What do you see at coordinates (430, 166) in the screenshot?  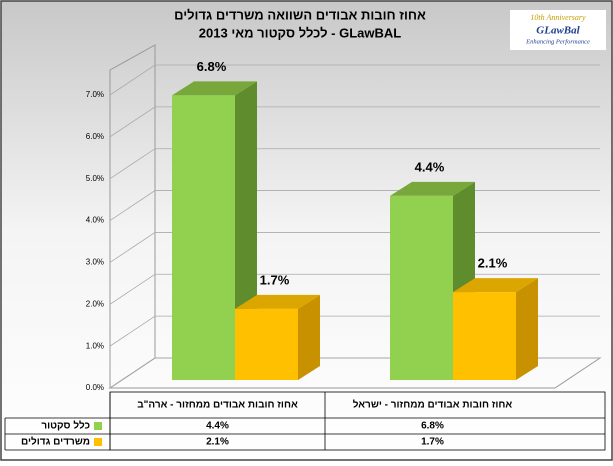 I see `value-label: 4.4%` at bounding box center [430, 166].